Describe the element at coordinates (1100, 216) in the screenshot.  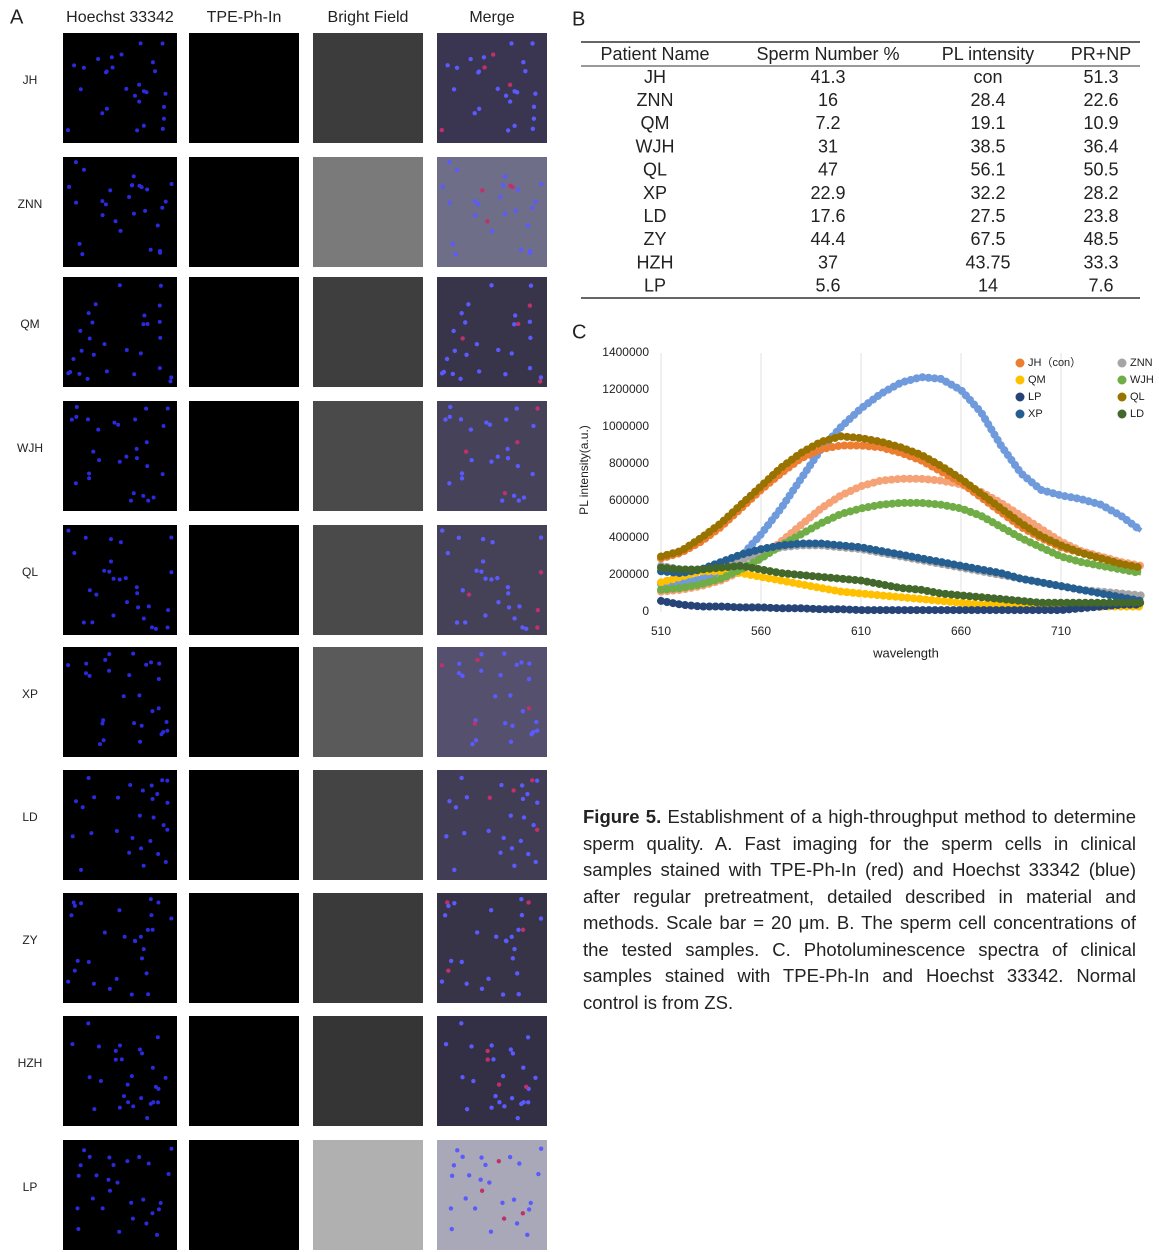
I see `table-cell: 23.8` at that location.